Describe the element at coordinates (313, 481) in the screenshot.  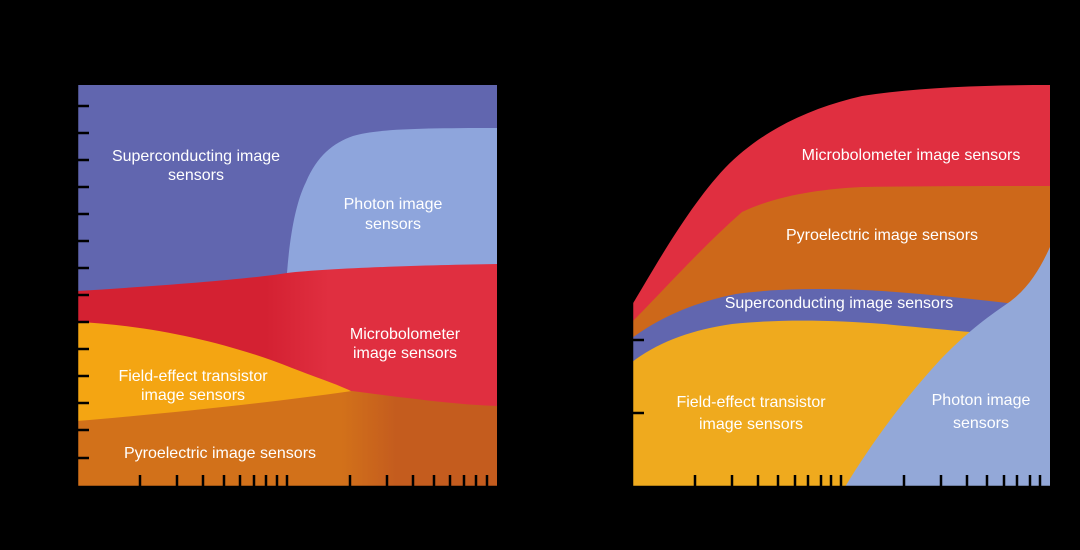
I see `left-x-axis-ticks` at that location.